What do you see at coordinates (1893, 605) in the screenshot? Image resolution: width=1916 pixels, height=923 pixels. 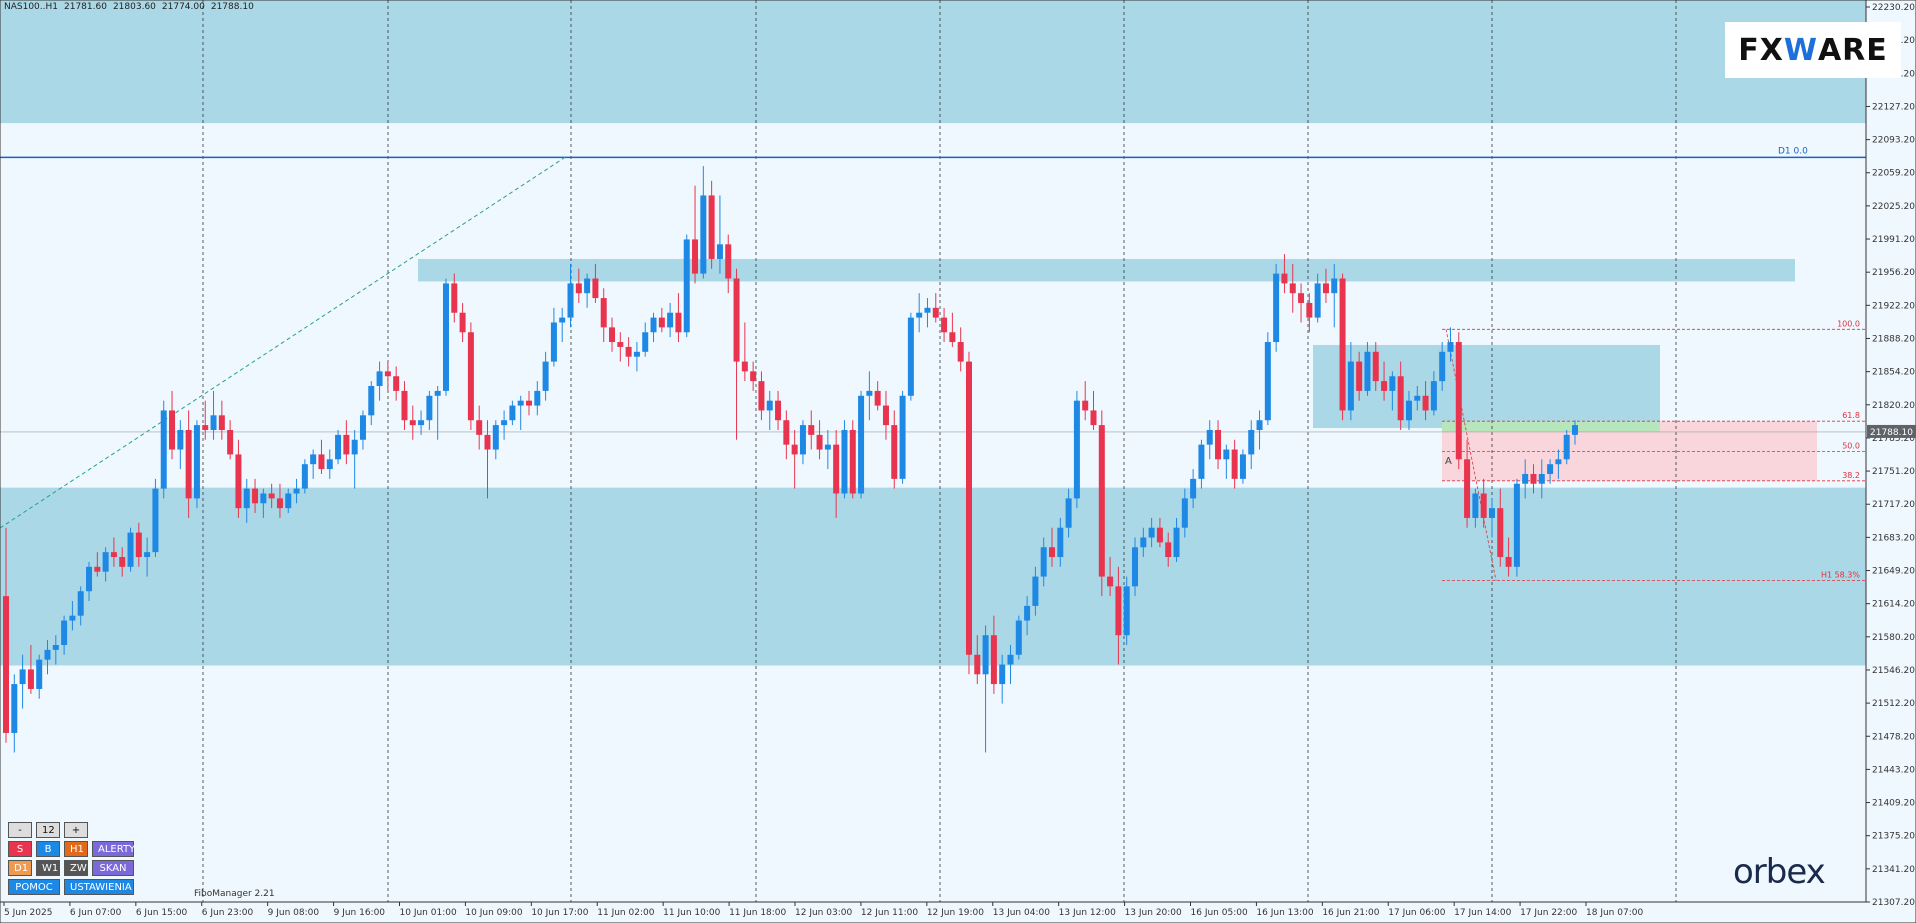 I see `y-tick-label: 21614.20` at bounding box center [1893, 605].